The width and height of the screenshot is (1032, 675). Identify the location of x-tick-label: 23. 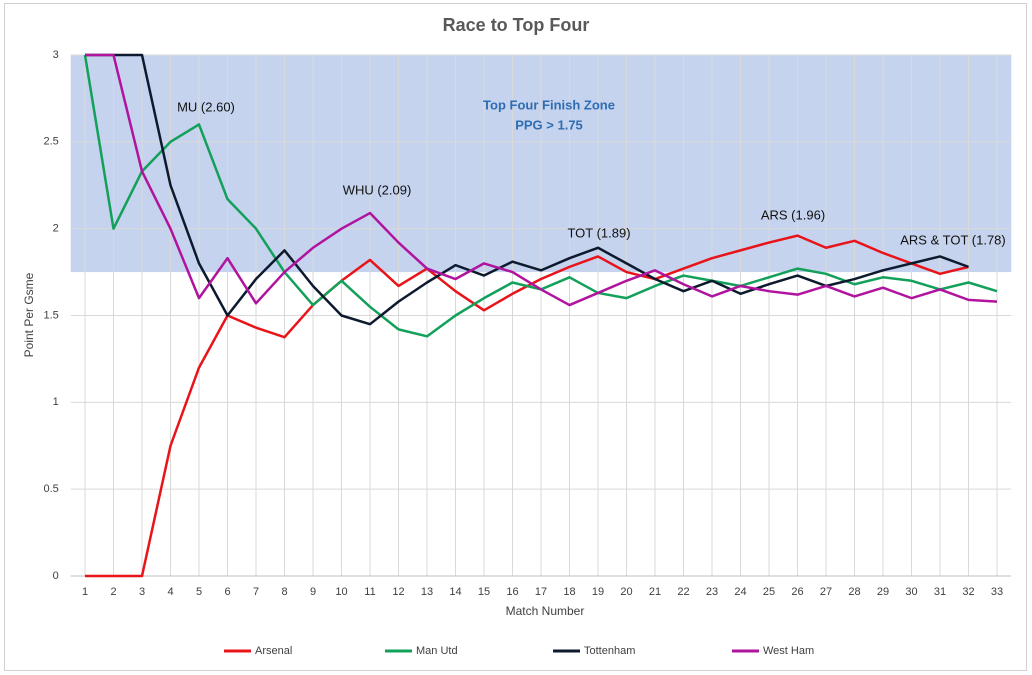
(712, 592).